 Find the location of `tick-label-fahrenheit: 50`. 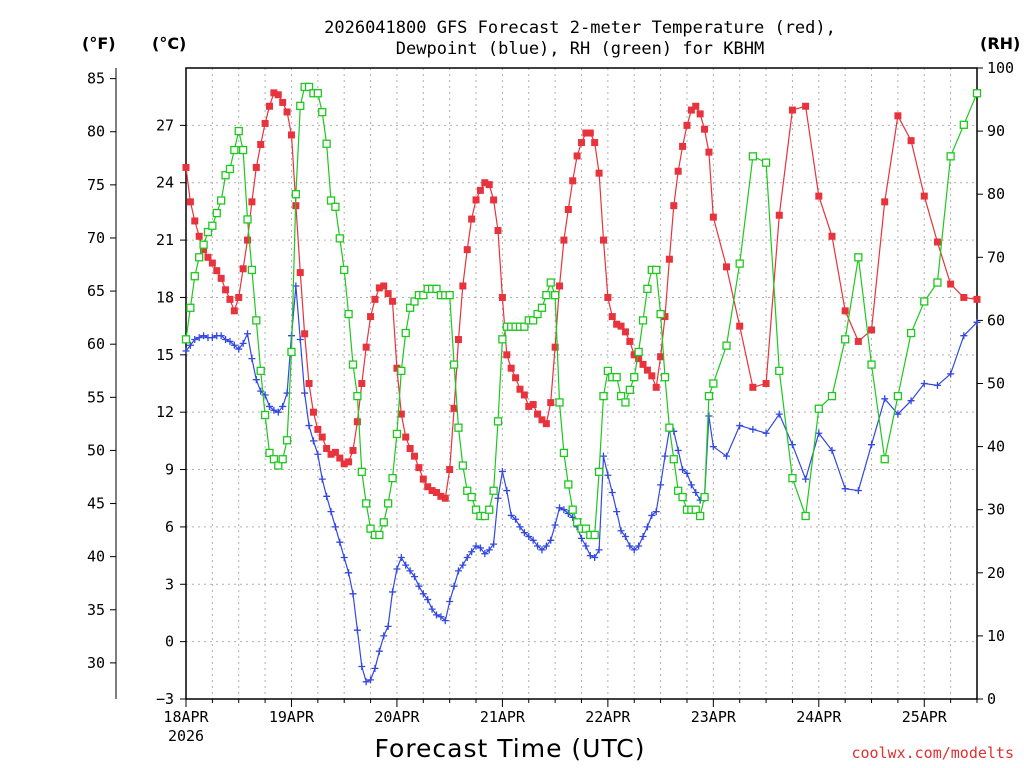

tick-label-fahrenheit: 50 is located at coordinates (96, 450).